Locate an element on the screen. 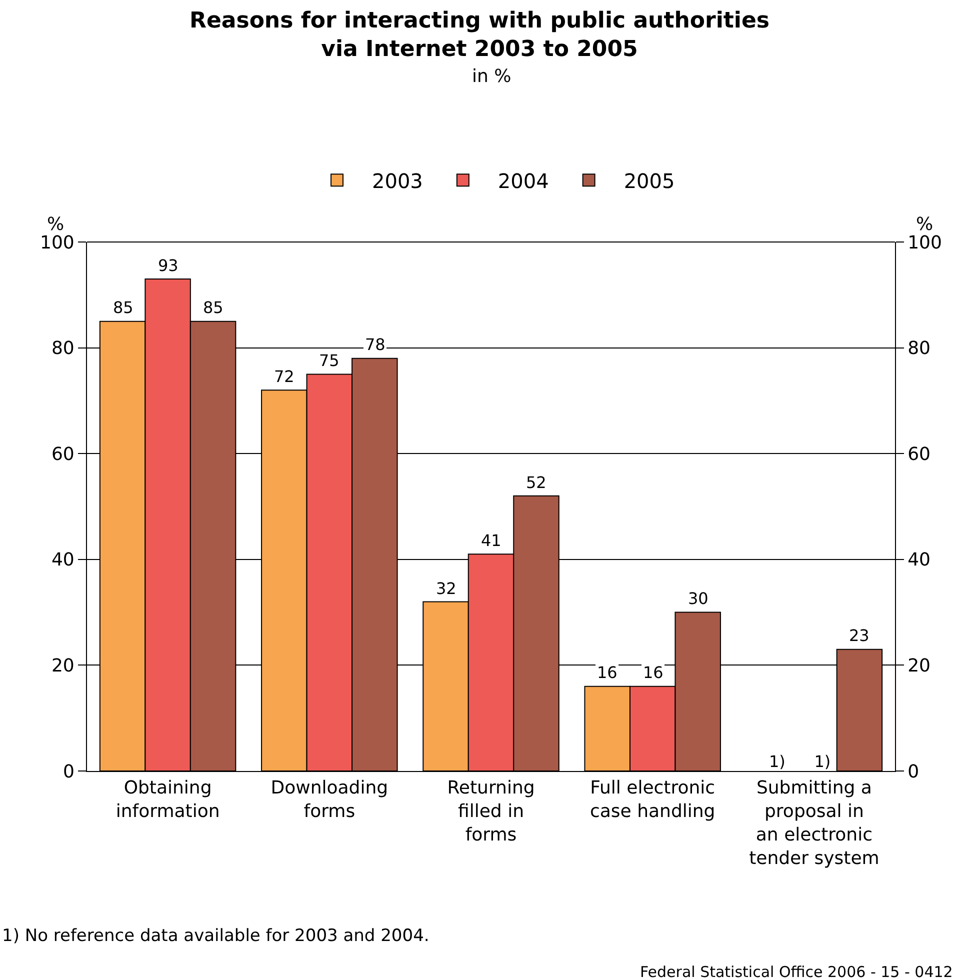 This screenshot has height=978, width=959. chart-title: Reasons for interacting with public authorities via Internet 2003 to 2005 is located at coordinates (480, 35).